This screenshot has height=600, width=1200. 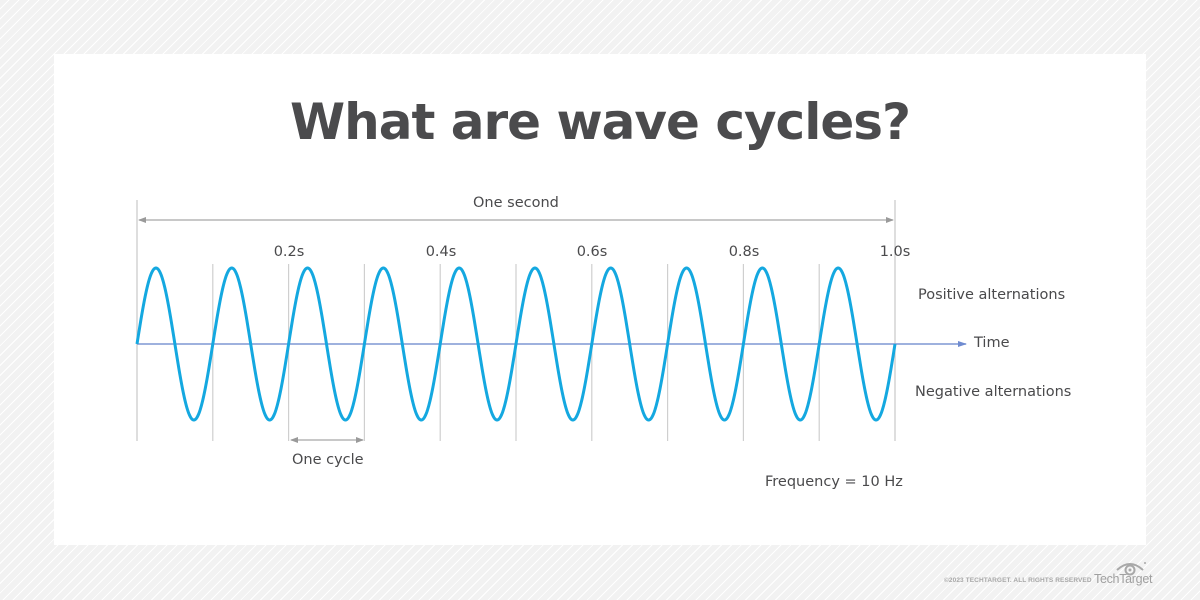 What do you see at coordinates (895, 252) in the screenshot?
I see `tick-label-1-0s: 1.0s` at bounding box center [895, 252].